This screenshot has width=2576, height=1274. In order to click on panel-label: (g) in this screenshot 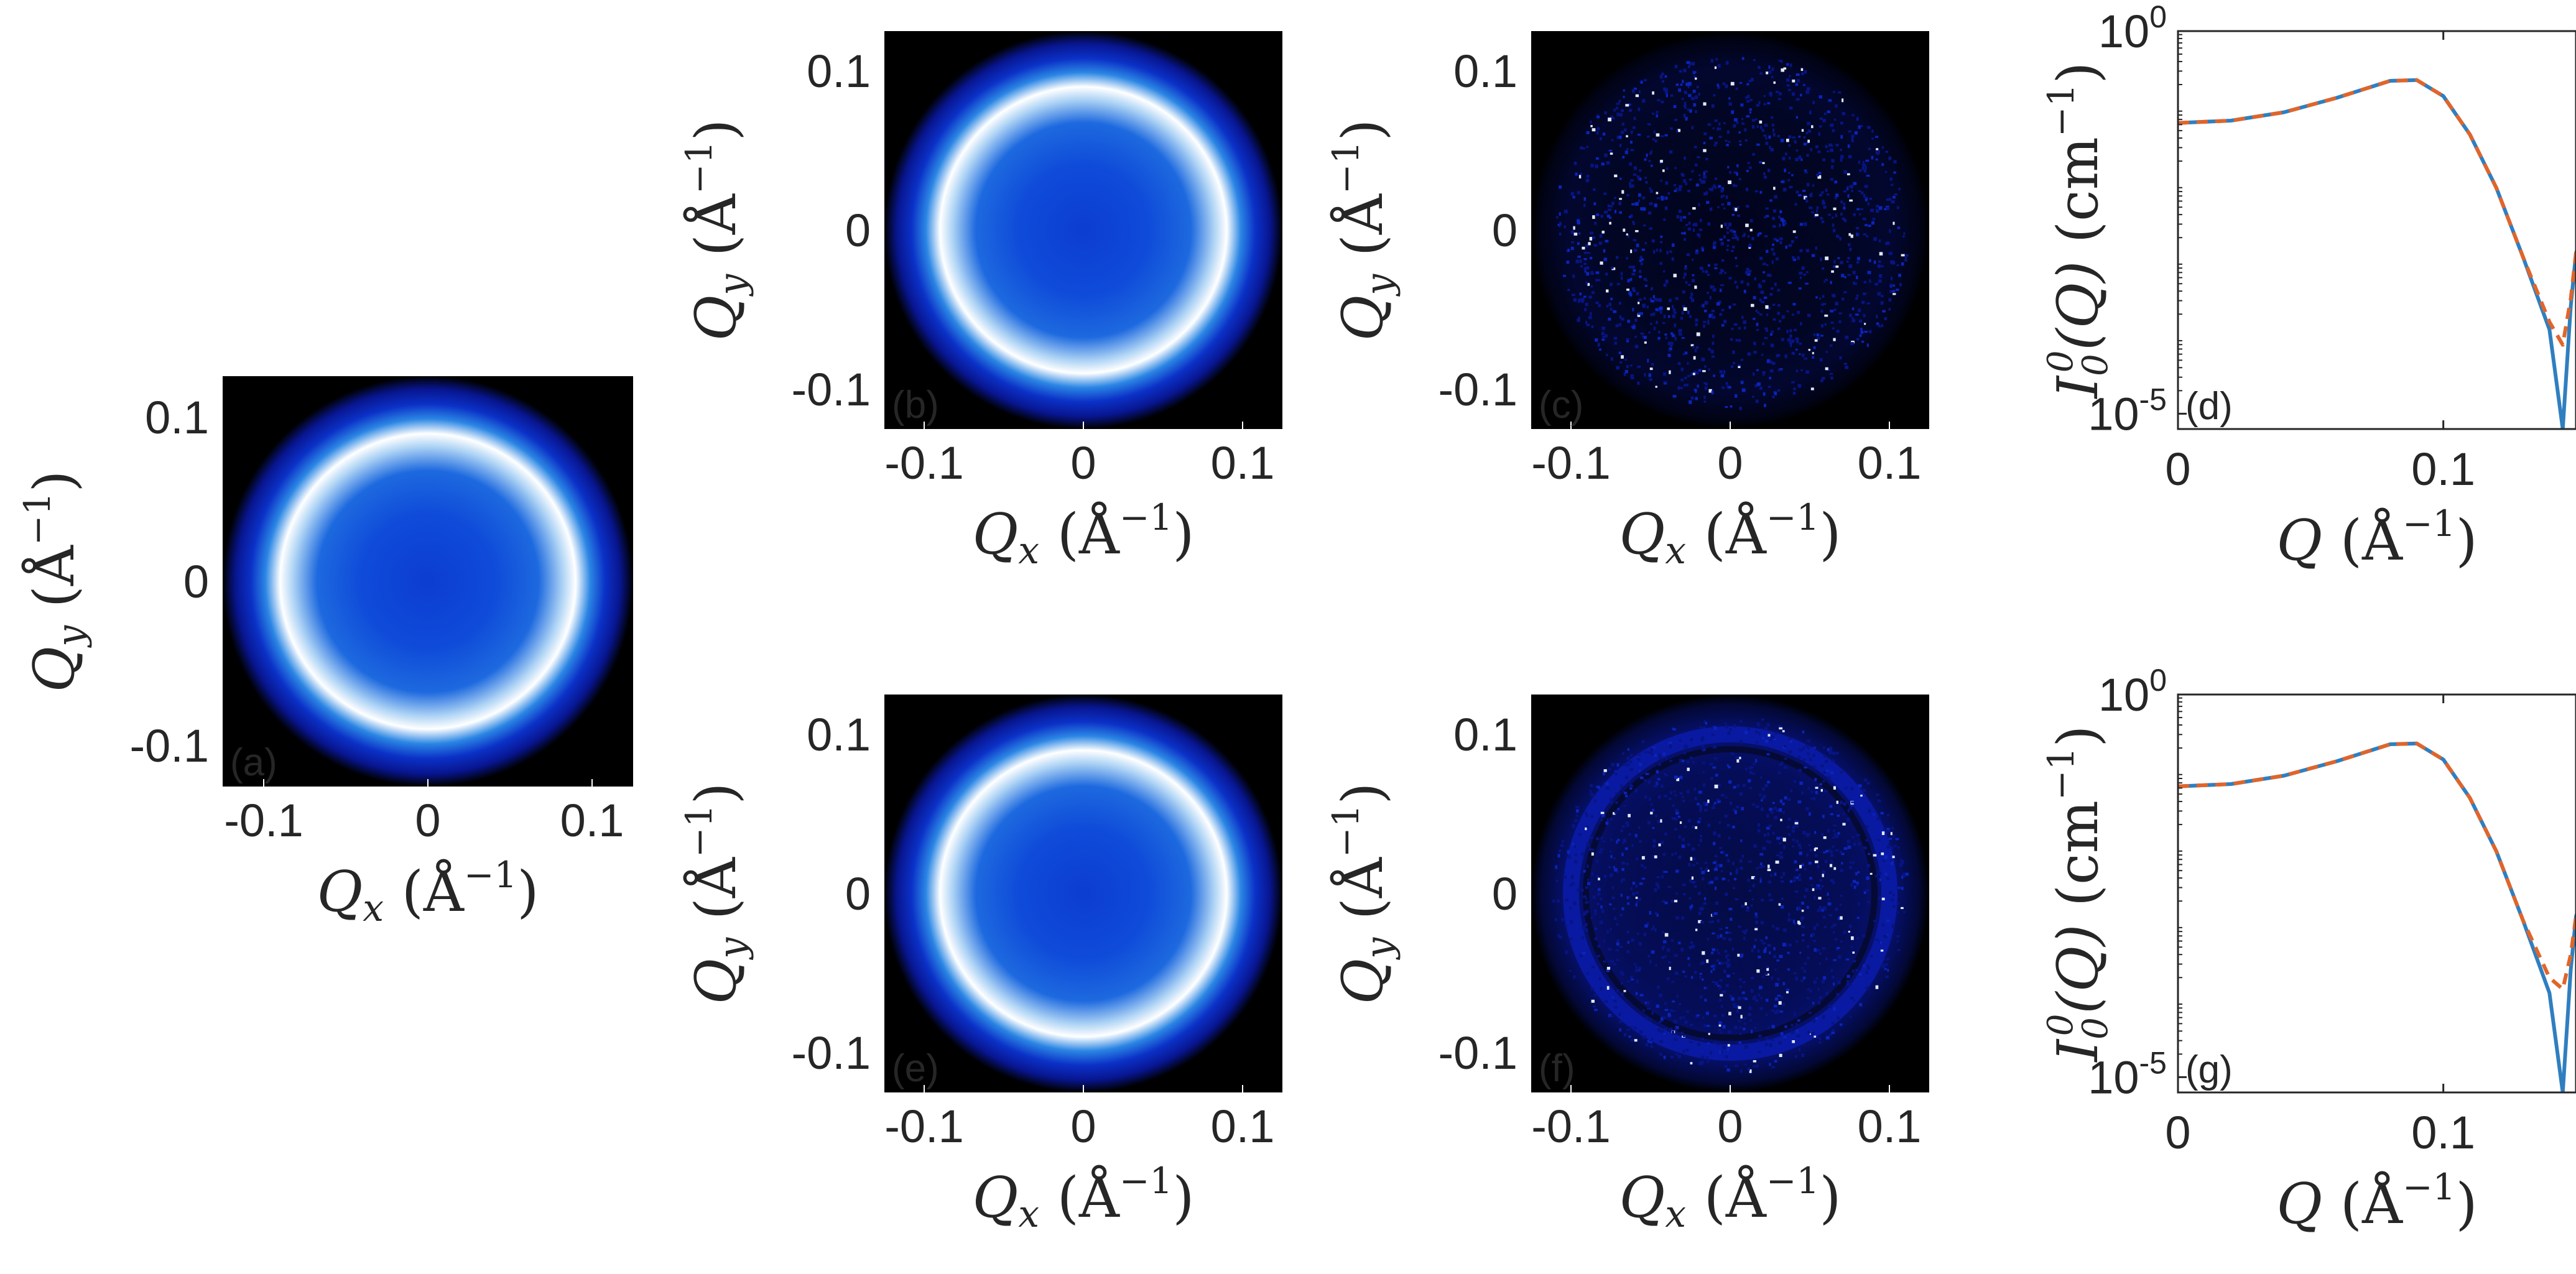, I will do `click(2209, 1069)`.